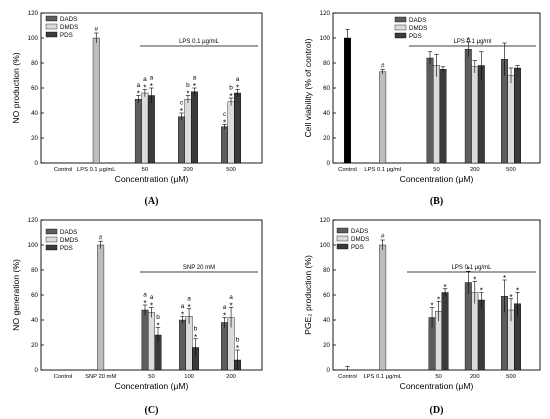  What do you see at coordinates (472, 268) in the screenshot?
I see `treatment-label: LPS 0.1 μg/mL` at bounding box center [472, 268].